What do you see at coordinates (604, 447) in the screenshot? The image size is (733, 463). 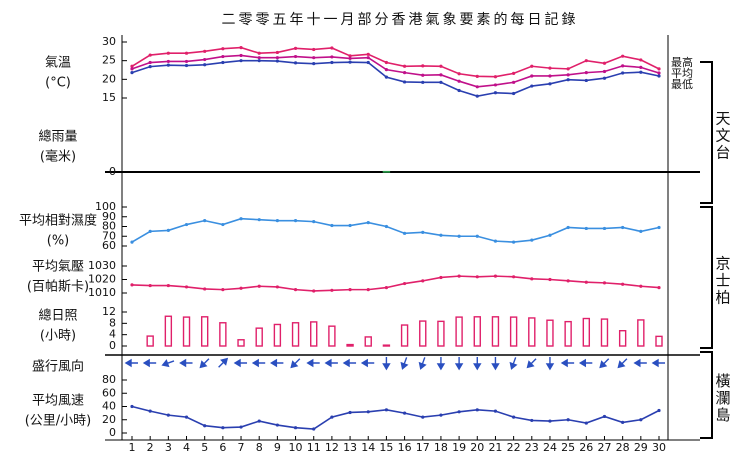 I see `x-tick-label: 27` at bounding box center [604, 447].